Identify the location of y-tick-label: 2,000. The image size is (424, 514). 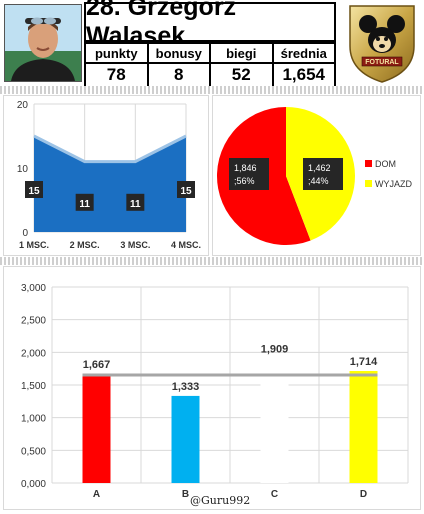
(33, 353).